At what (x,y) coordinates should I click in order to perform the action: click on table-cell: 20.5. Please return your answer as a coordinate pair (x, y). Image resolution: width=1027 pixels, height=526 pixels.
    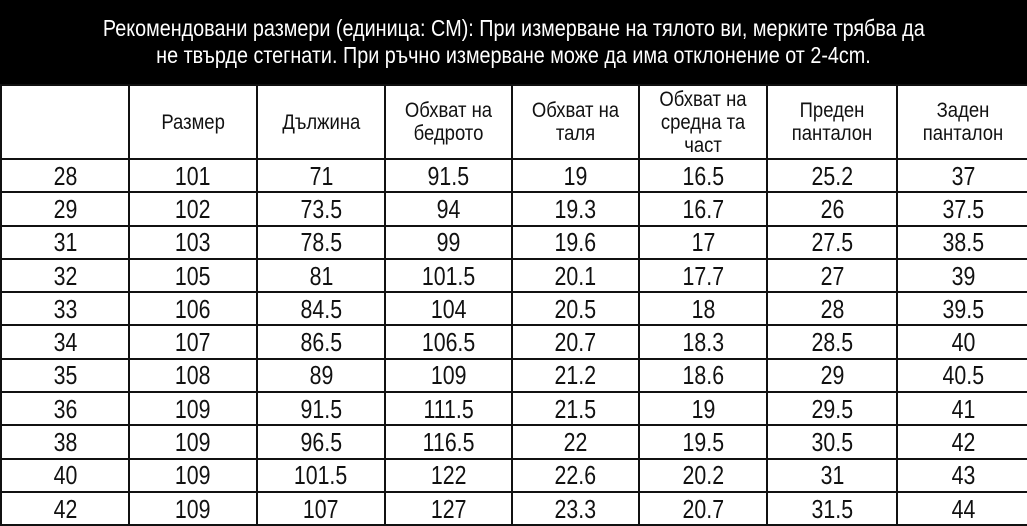
    Looking at the image, I should click on (575, 309).